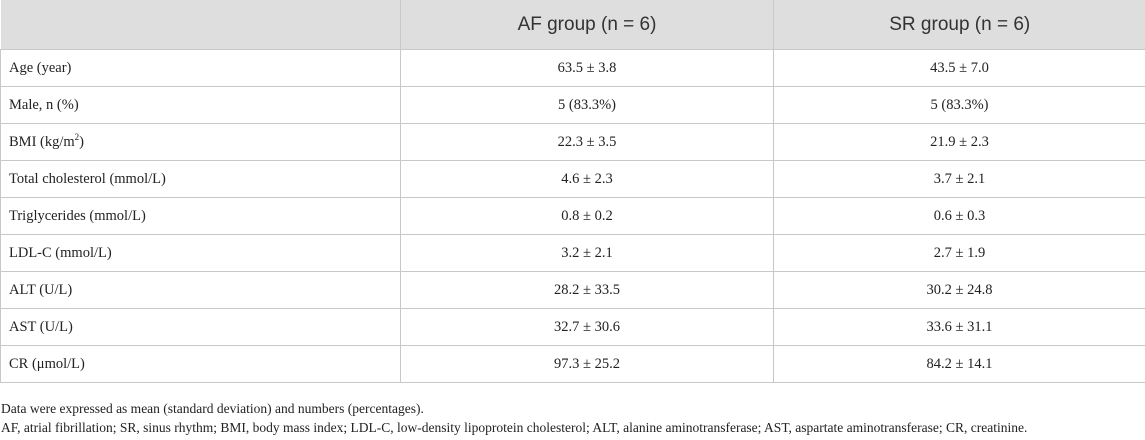 This screenshot has width=1145, height=440. What do you see at coordinates (200, 253) in the screenshot?
I see `row-label: LDL-C (mmol/L)` at bounding box center [200, 253].